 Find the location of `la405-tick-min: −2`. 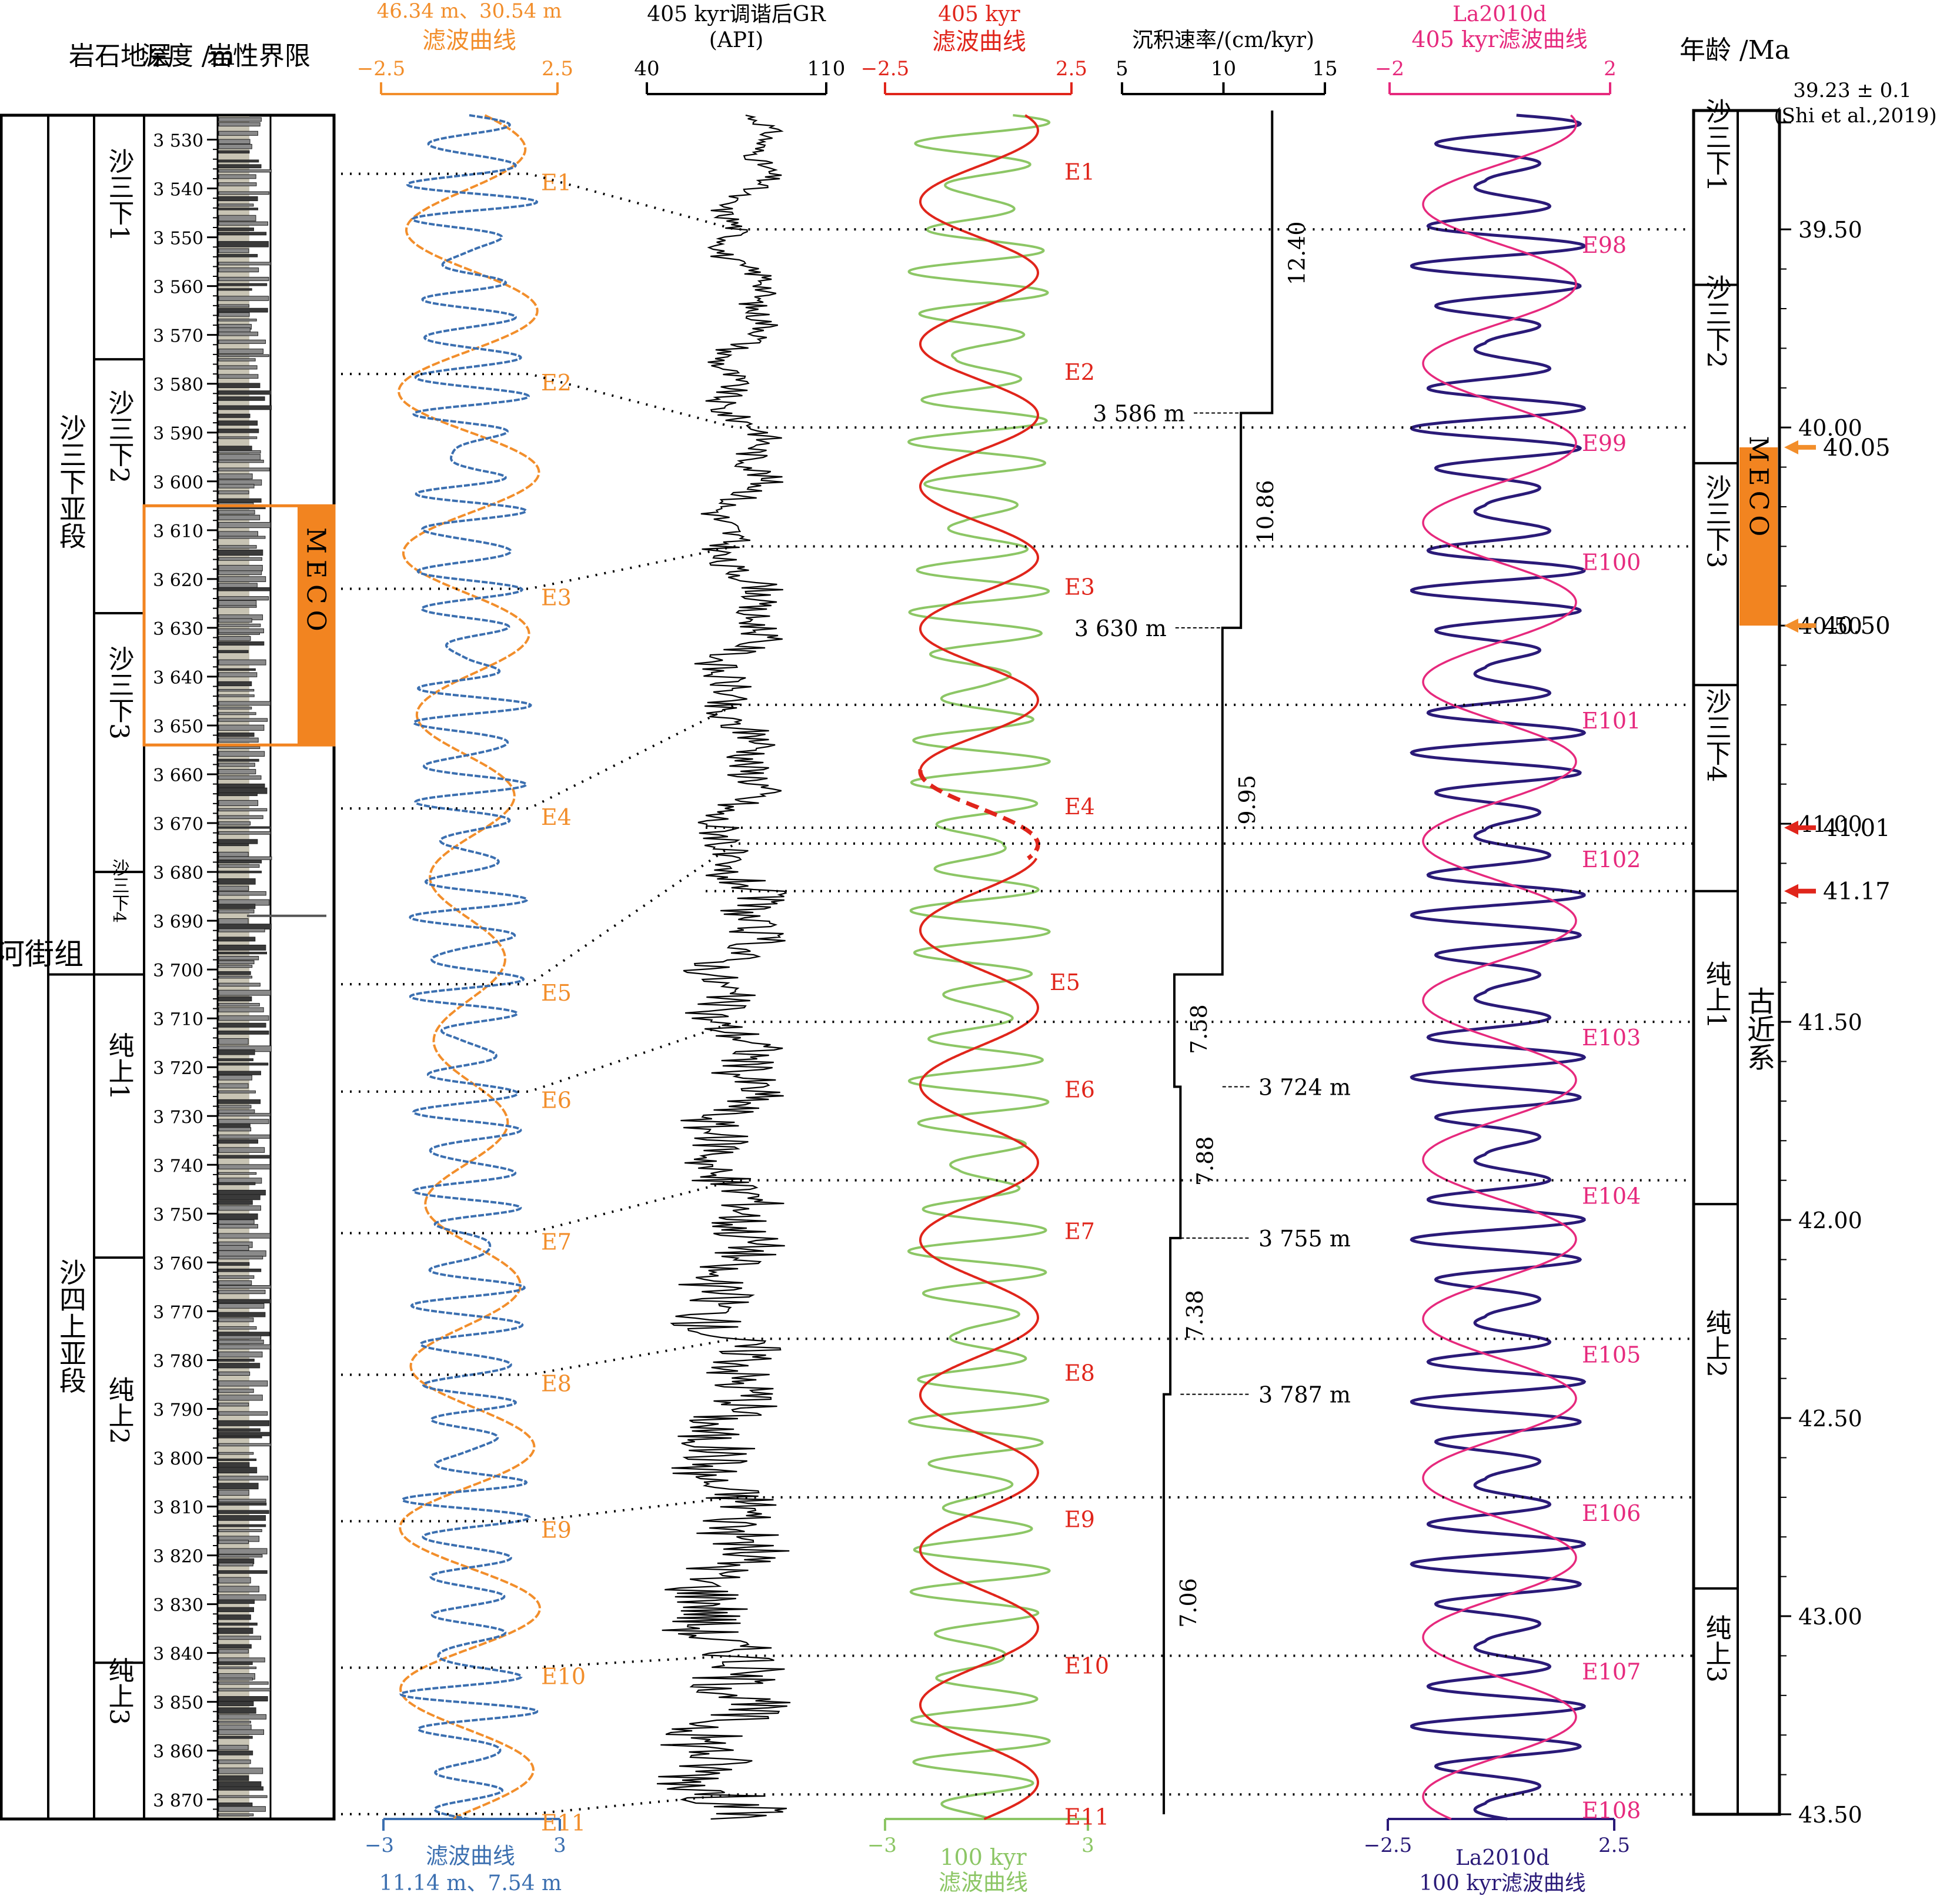

la405-tick-min: −2 is located at coordinates (1389, 69).